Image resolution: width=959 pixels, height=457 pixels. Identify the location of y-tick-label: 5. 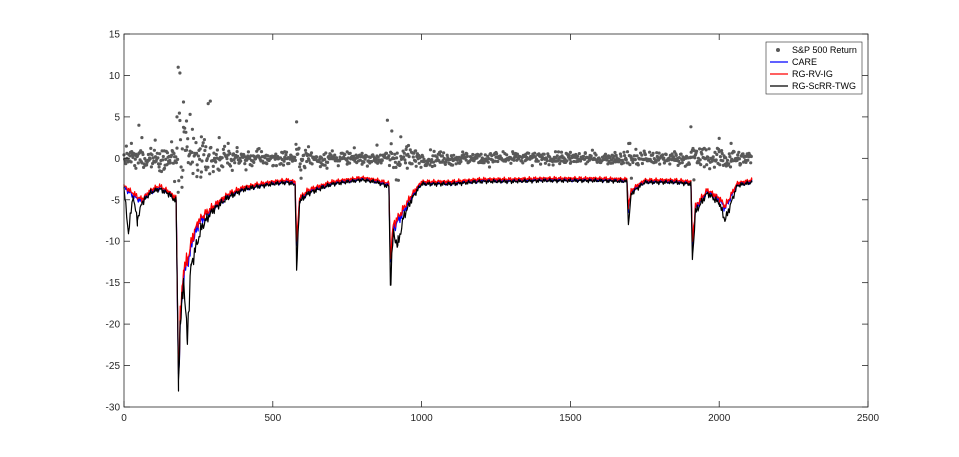
(117, 117).